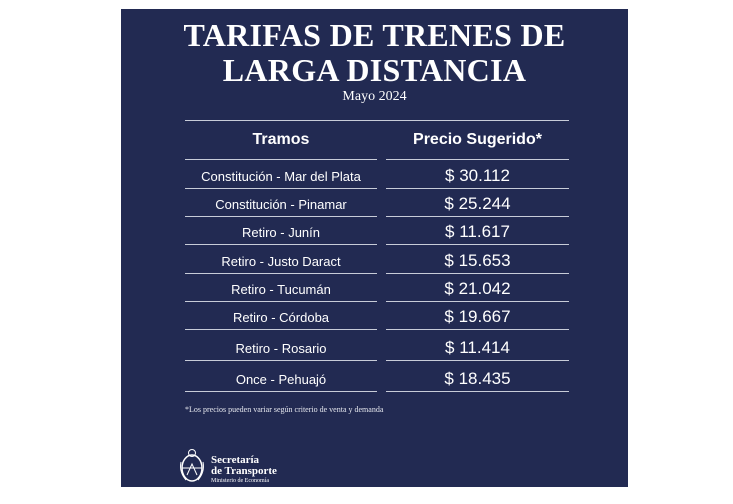 The height and width of the screenshot is (504, 733). Describe the element at coordinates (281, 204) in the screenshot. I see `route-cell: Constitución - Pinamar` at that location.